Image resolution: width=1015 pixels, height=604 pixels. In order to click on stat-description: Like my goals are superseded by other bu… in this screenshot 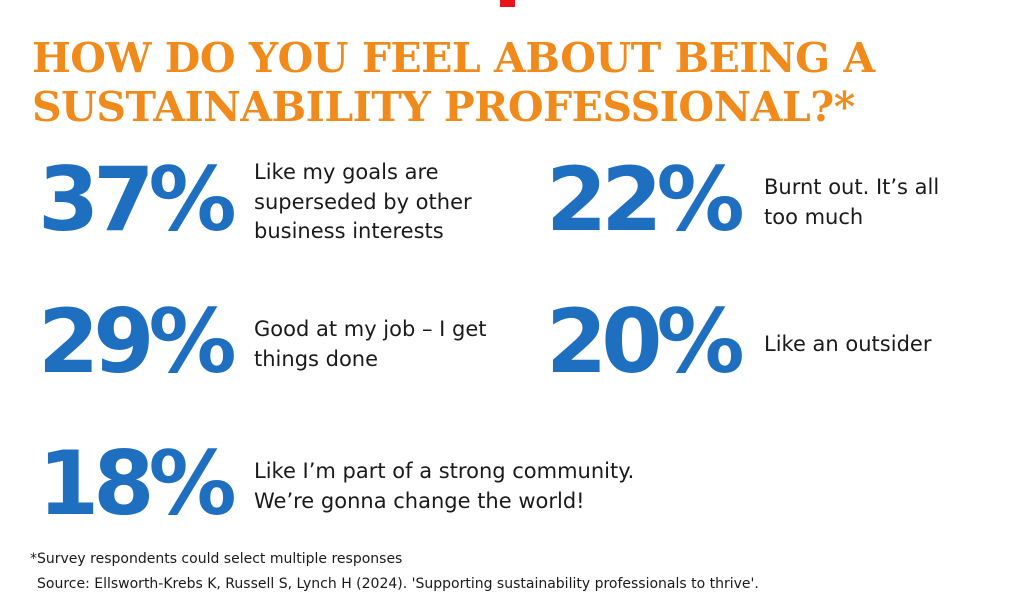, I will do `click(363, 202)`.